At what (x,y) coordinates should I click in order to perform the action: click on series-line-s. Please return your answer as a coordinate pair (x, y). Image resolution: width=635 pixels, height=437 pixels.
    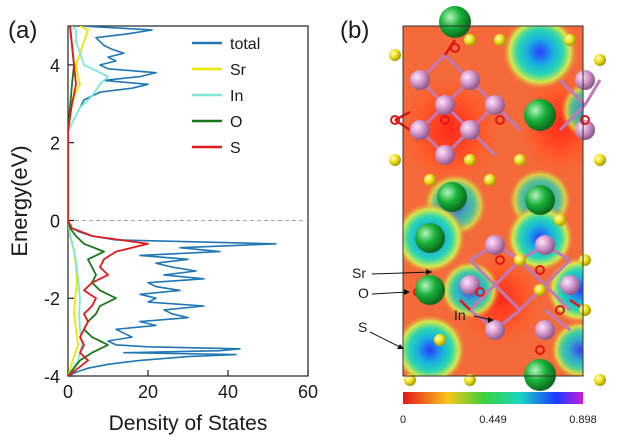
    Looking at the image, I should click on (108, 201).